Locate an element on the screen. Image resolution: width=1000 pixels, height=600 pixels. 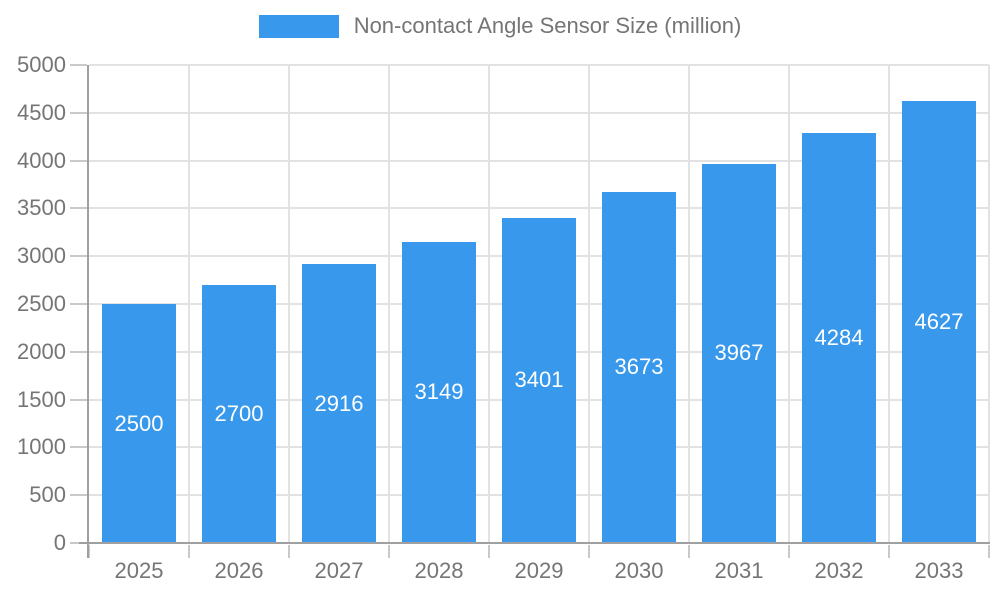
y-axis-tick-label: 500 is located at coordinates (47, 495).